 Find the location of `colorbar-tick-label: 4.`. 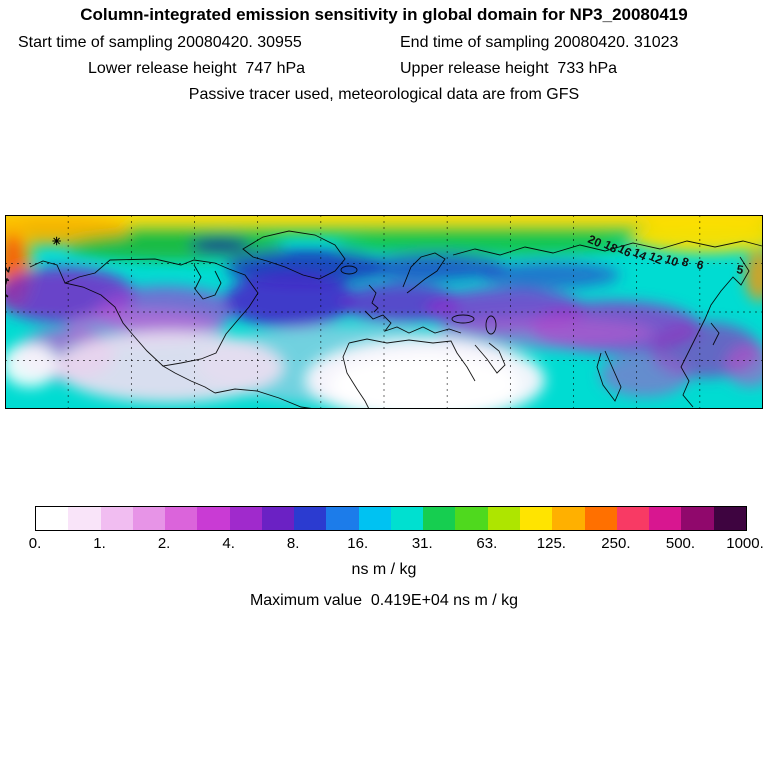

colorbar-tick-label: 4. is located at coordinates (228, 543).